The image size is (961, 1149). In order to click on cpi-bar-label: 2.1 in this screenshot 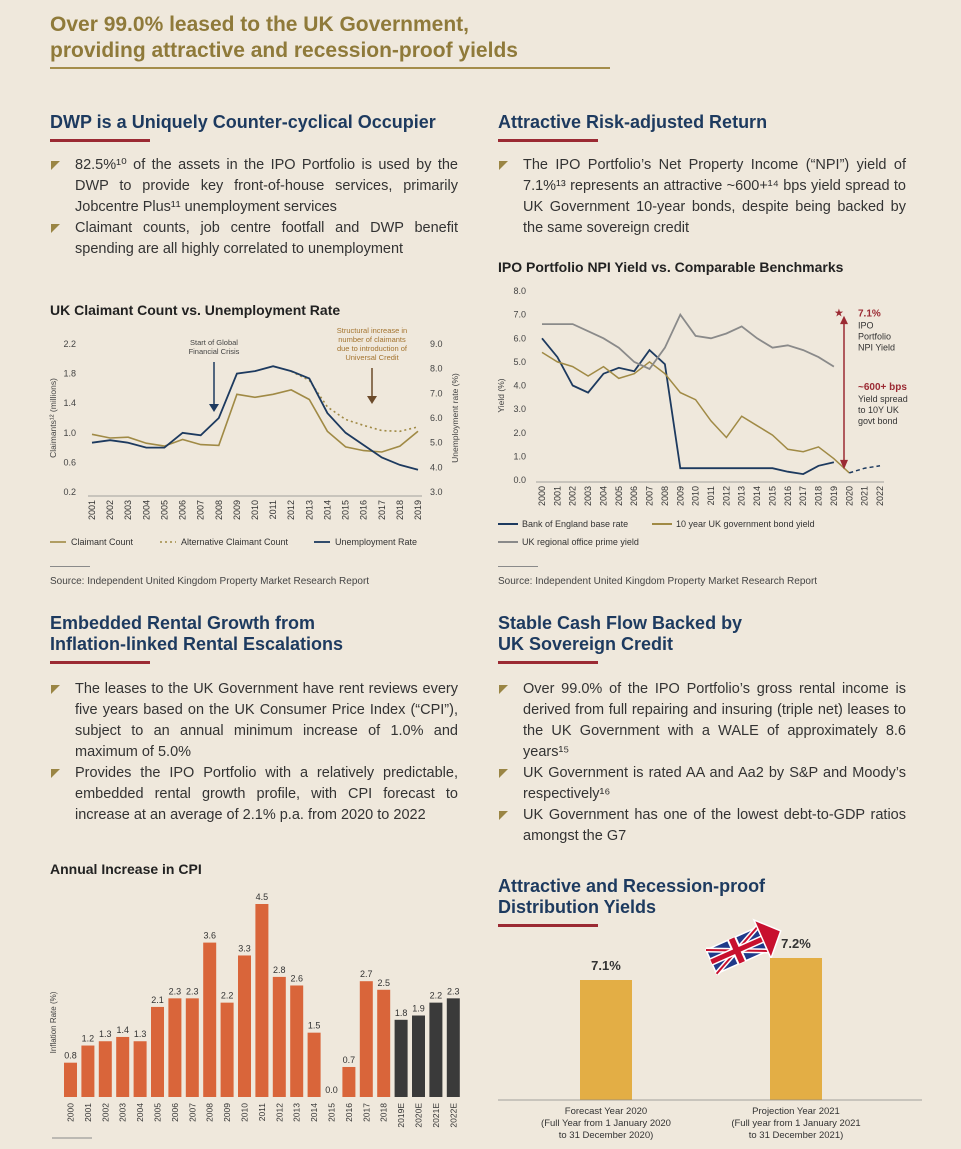, I will do `click(157, 1000)`.